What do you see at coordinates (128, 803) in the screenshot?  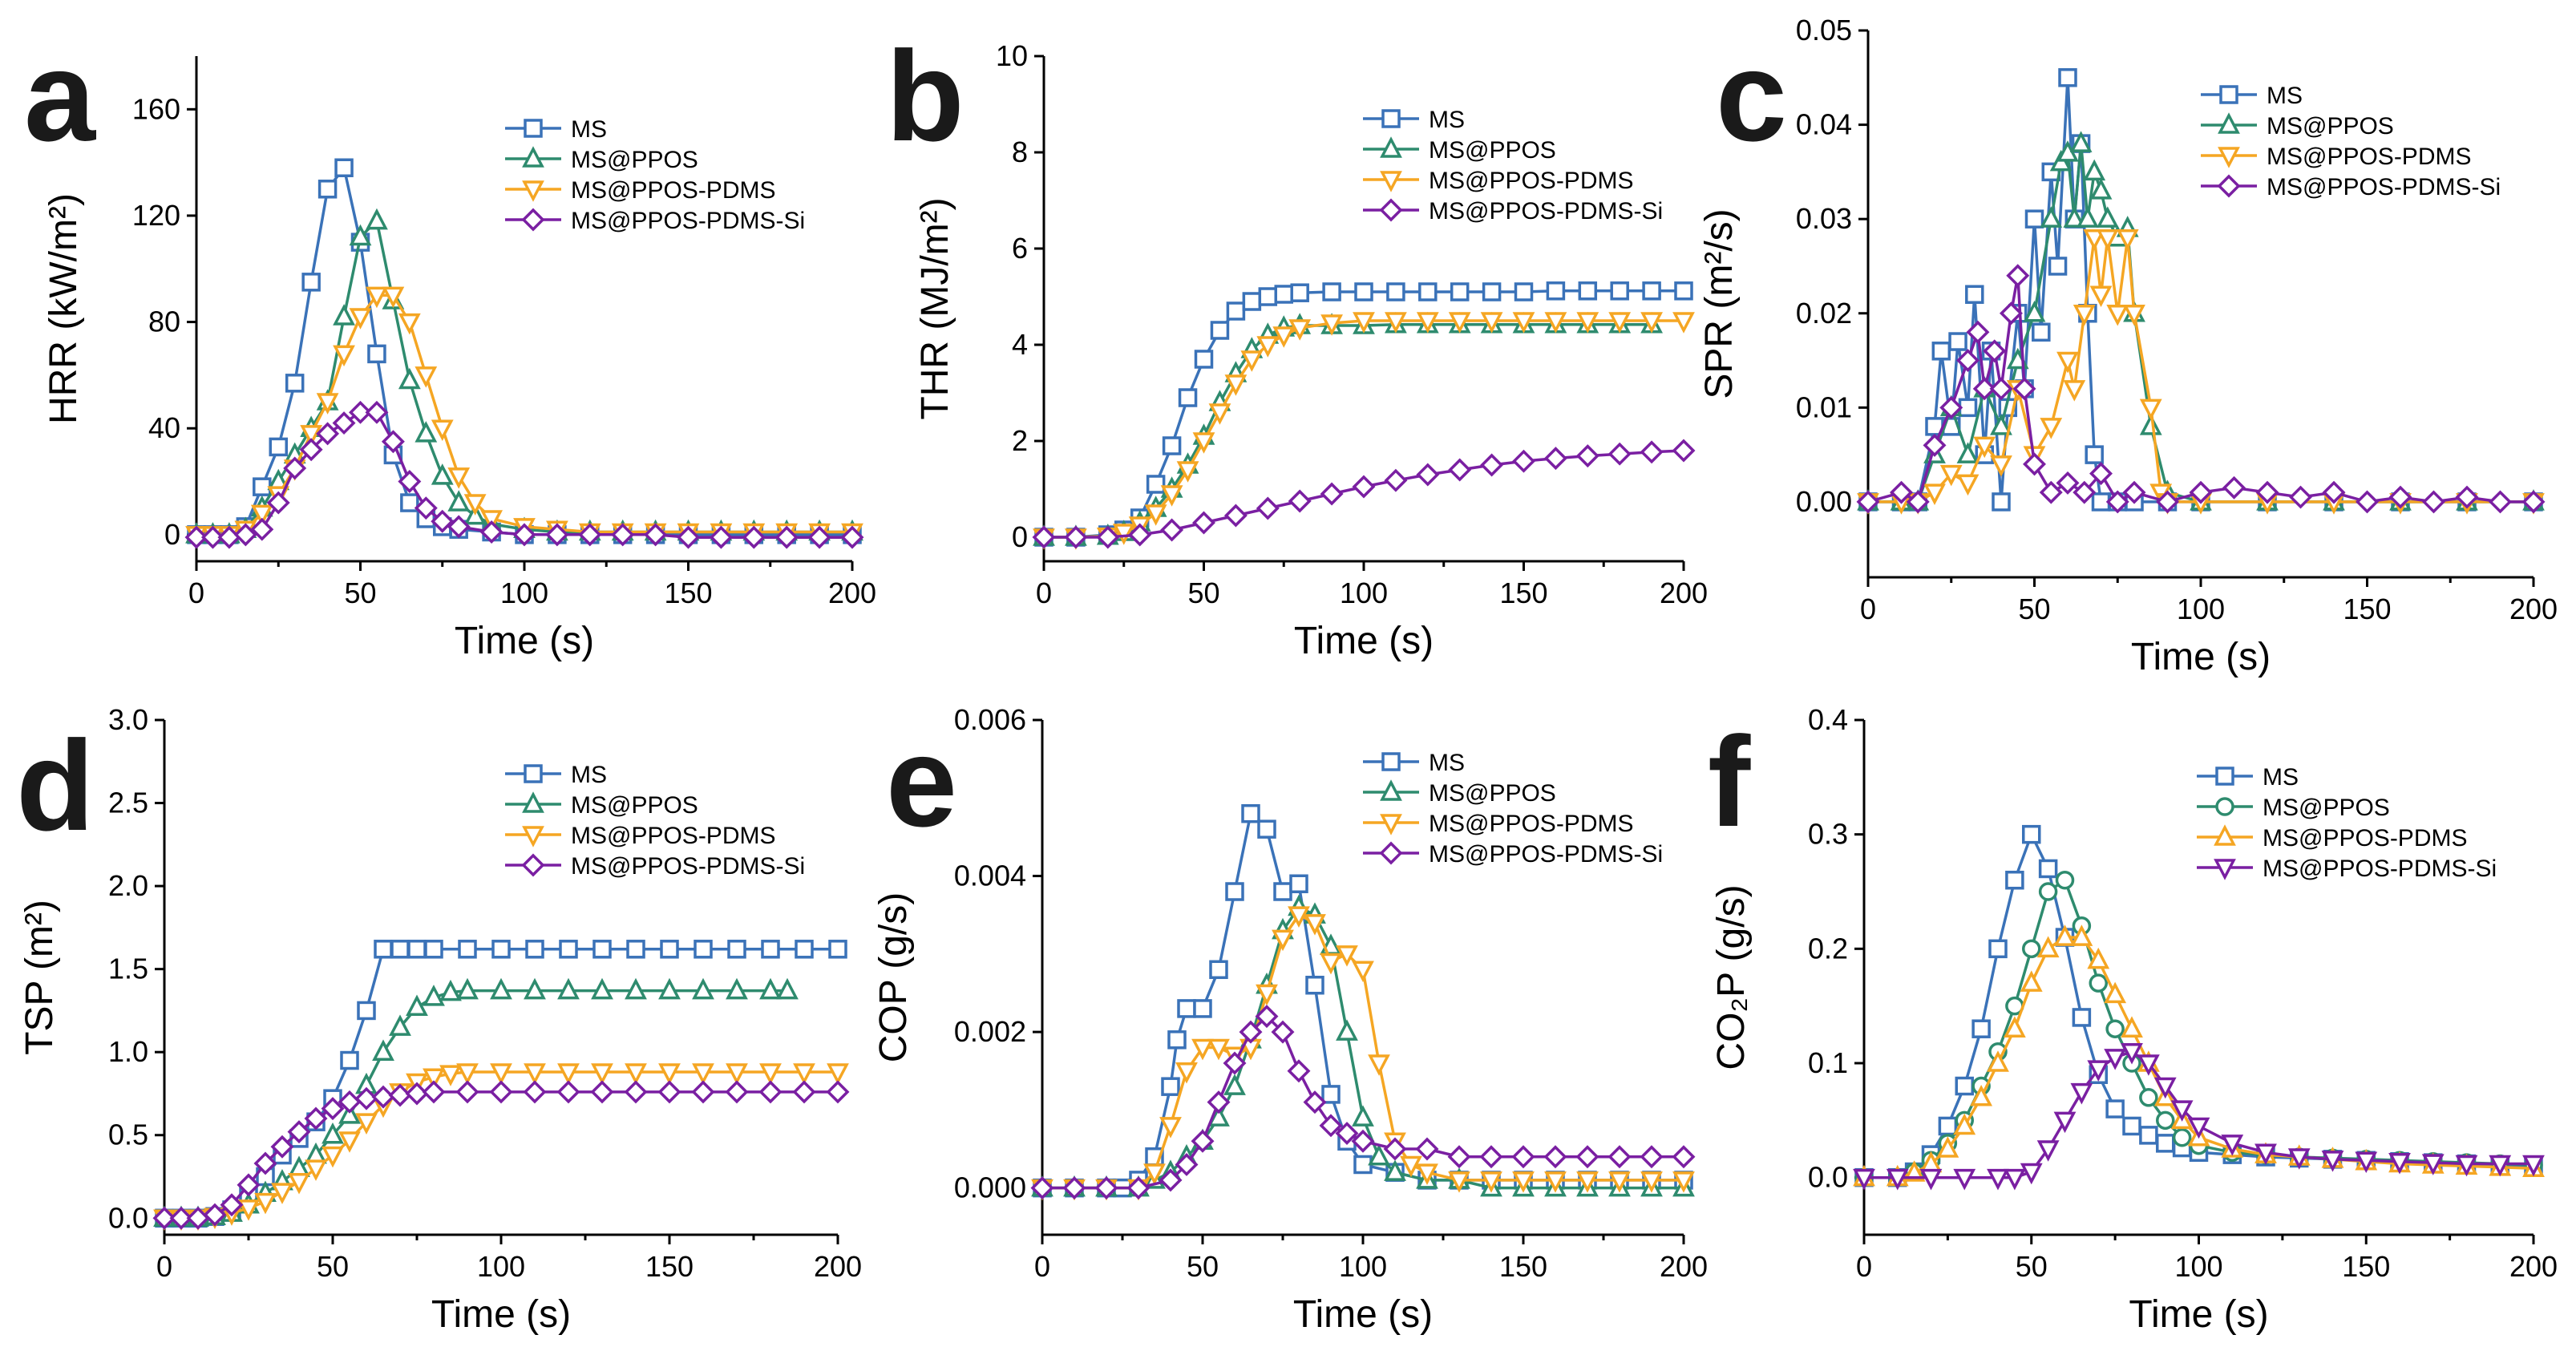 I see `y-tick-label: 2.5` at bounding box center [128, 803].